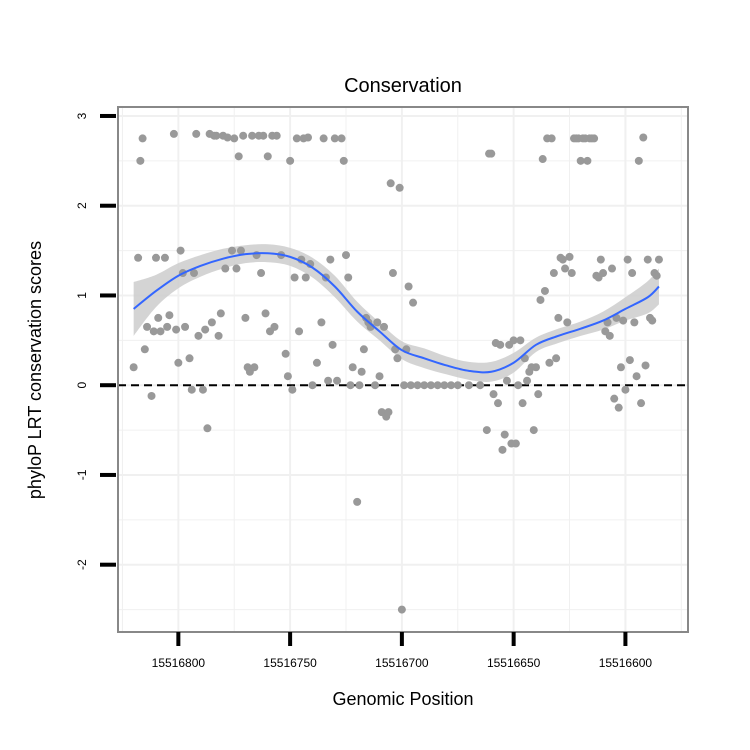  I want to click on x-tick-label: 15516700, so click(402, 663).